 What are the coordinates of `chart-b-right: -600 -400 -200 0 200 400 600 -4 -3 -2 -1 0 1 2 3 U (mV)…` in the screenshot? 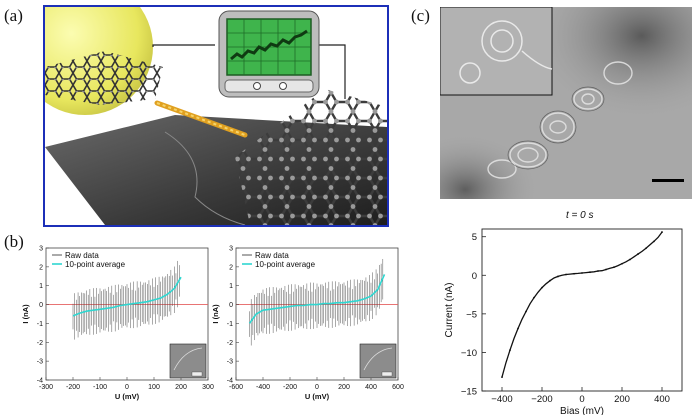 It's located at (310, 327).